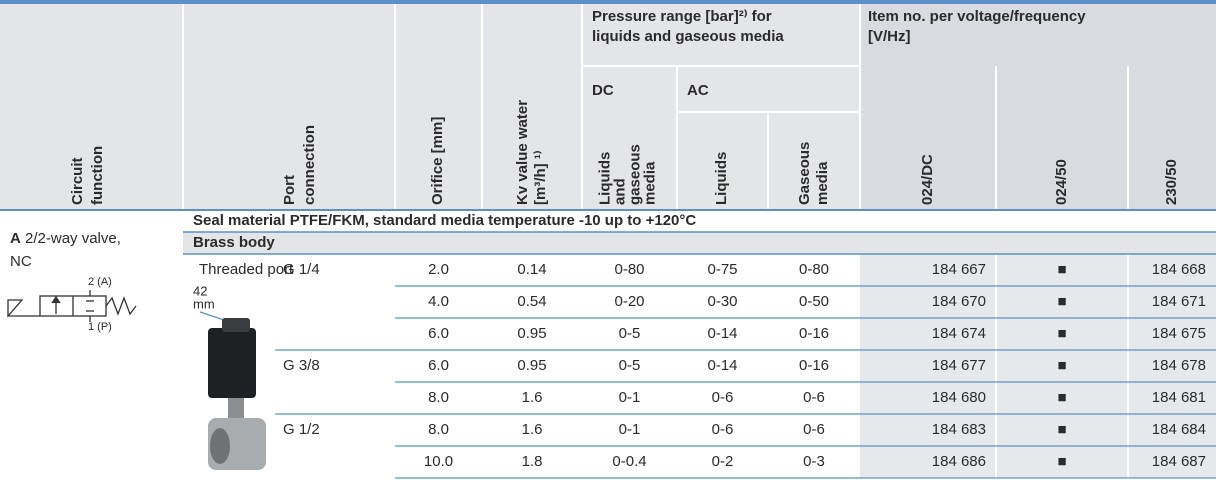 The width and height of the screenshot is (1216, 492). I want to click on header-text: Item no. per voltage/frequency, so click(977, 16).